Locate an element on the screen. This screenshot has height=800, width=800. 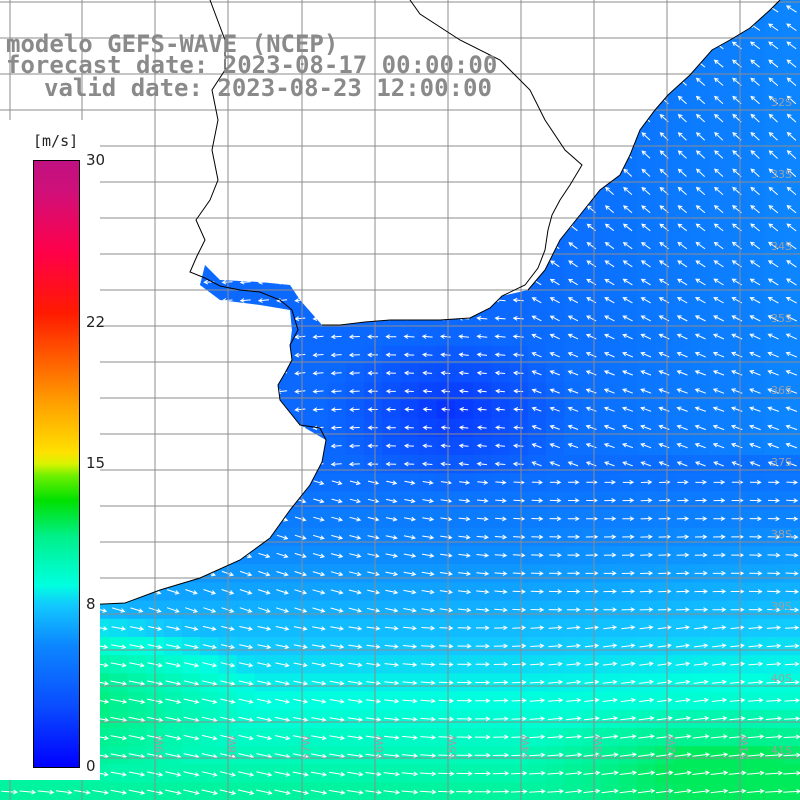
latitude-label: 39S is located at coordinates (781, 606).